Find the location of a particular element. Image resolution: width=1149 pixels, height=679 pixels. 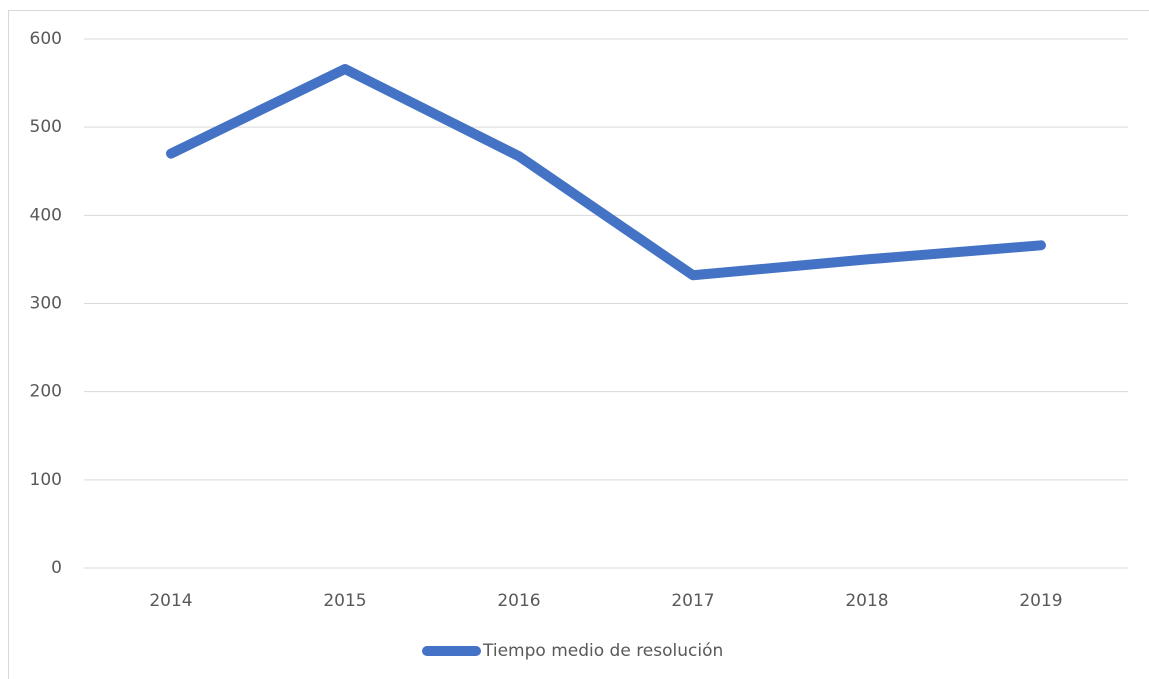

y-tick-label: 0 is located at coordinates (56, 568).